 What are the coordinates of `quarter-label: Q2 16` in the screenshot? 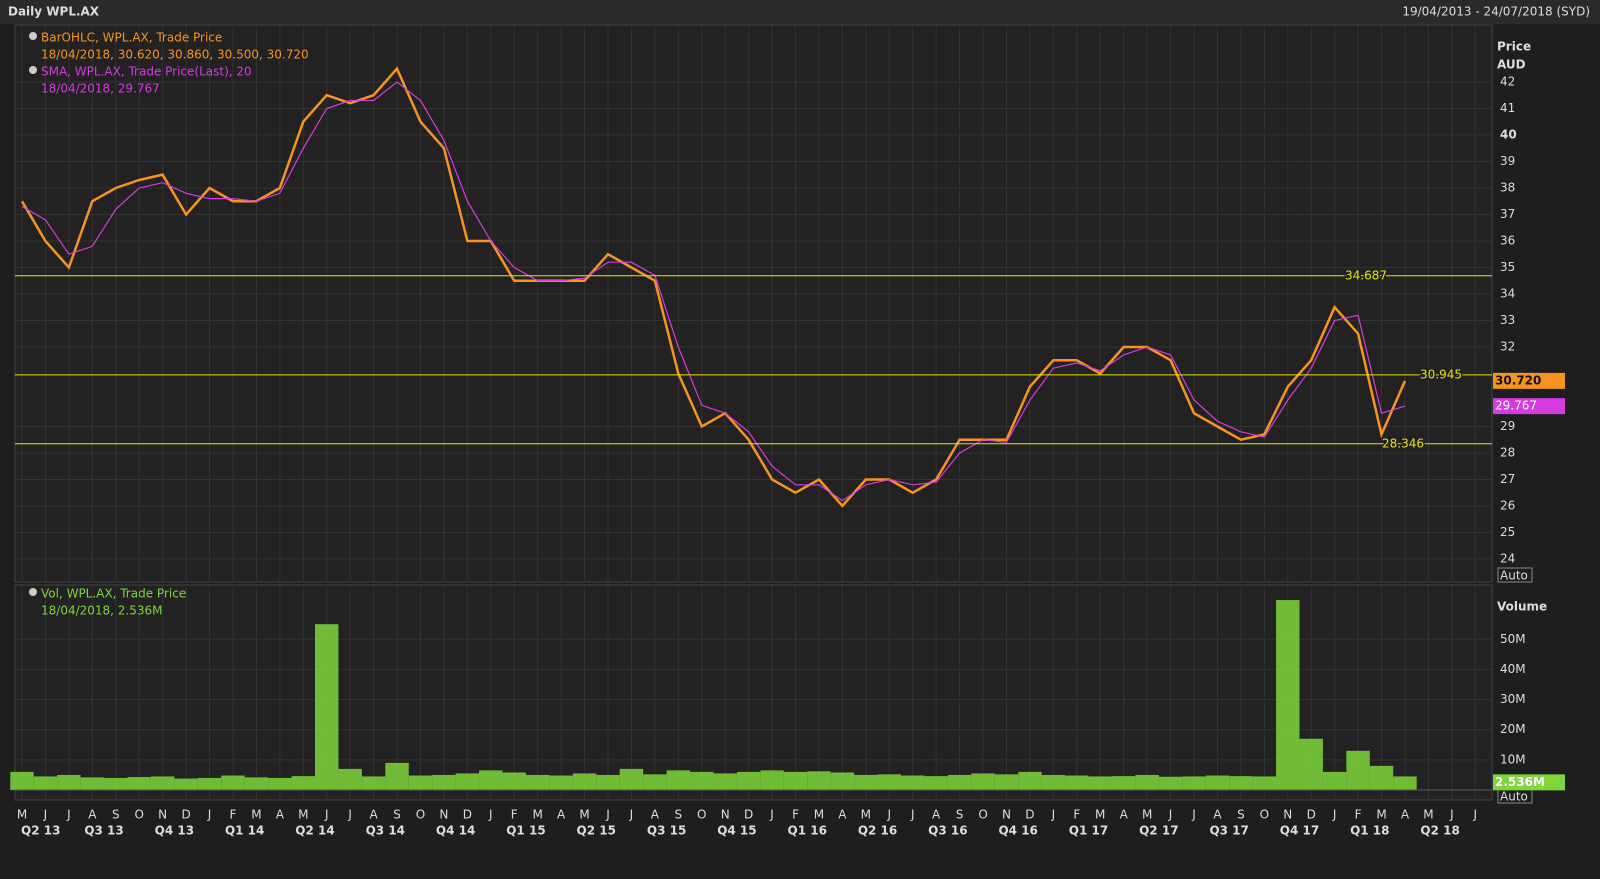 It's located at (877, 831).